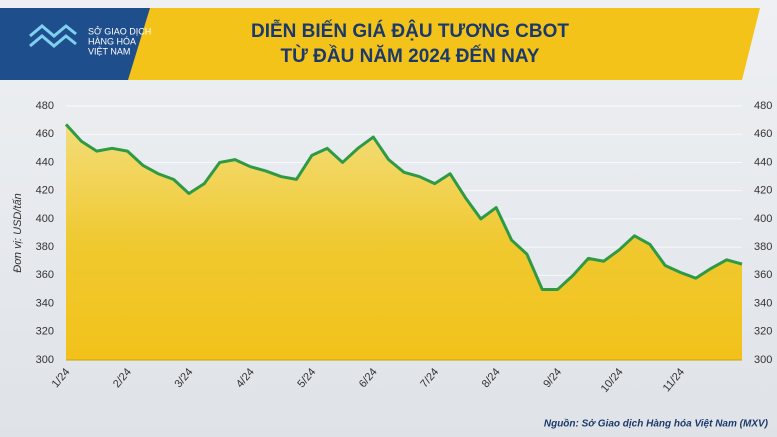 This screenshot has height=437, width=777. I want to click on y-axis-label: Đơn vị: USD/tấn, so click(18, 232).